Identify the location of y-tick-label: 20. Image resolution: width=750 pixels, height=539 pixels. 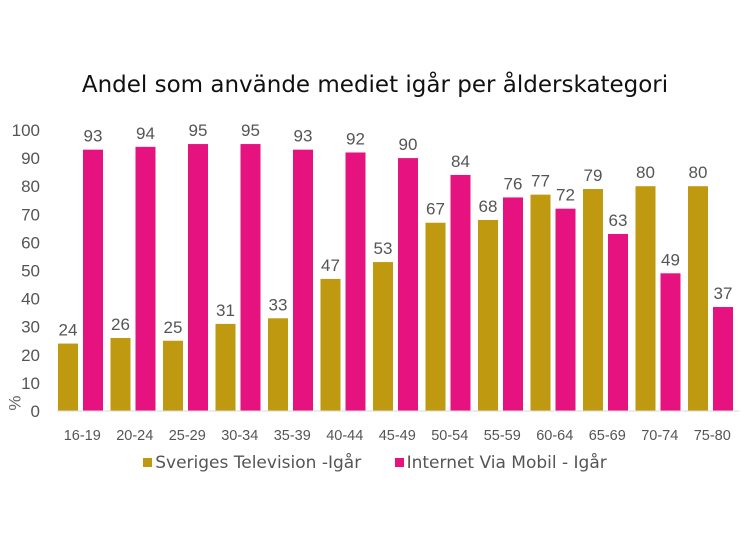
(30, 355).